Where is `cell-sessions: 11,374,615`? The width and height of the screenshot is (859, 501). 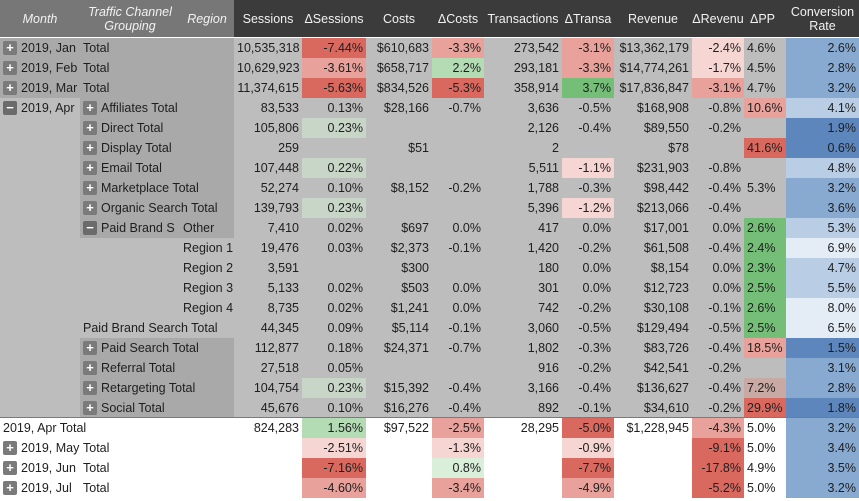
cell-sessions: 11,374,615 is located at coordinates (268, 88).